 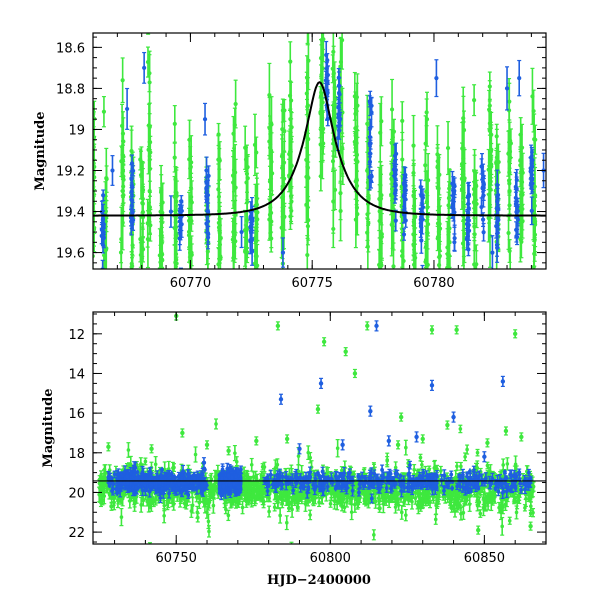 I want to click on top-ytick-label: 18.6, so click(x=70, y=48).